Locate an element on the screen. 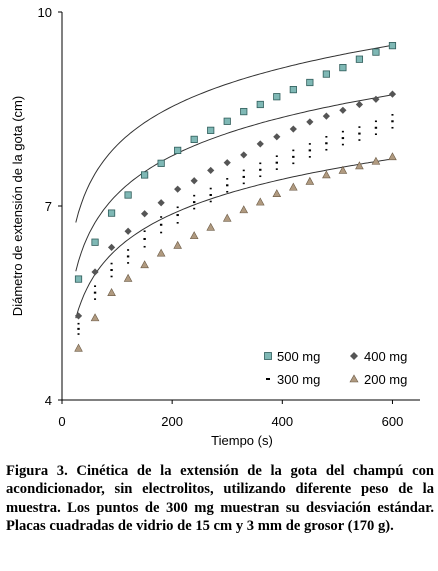 The width and height of the screenshot is (438, 571). legend-marker-200mg is located at coordinates (354, 378).